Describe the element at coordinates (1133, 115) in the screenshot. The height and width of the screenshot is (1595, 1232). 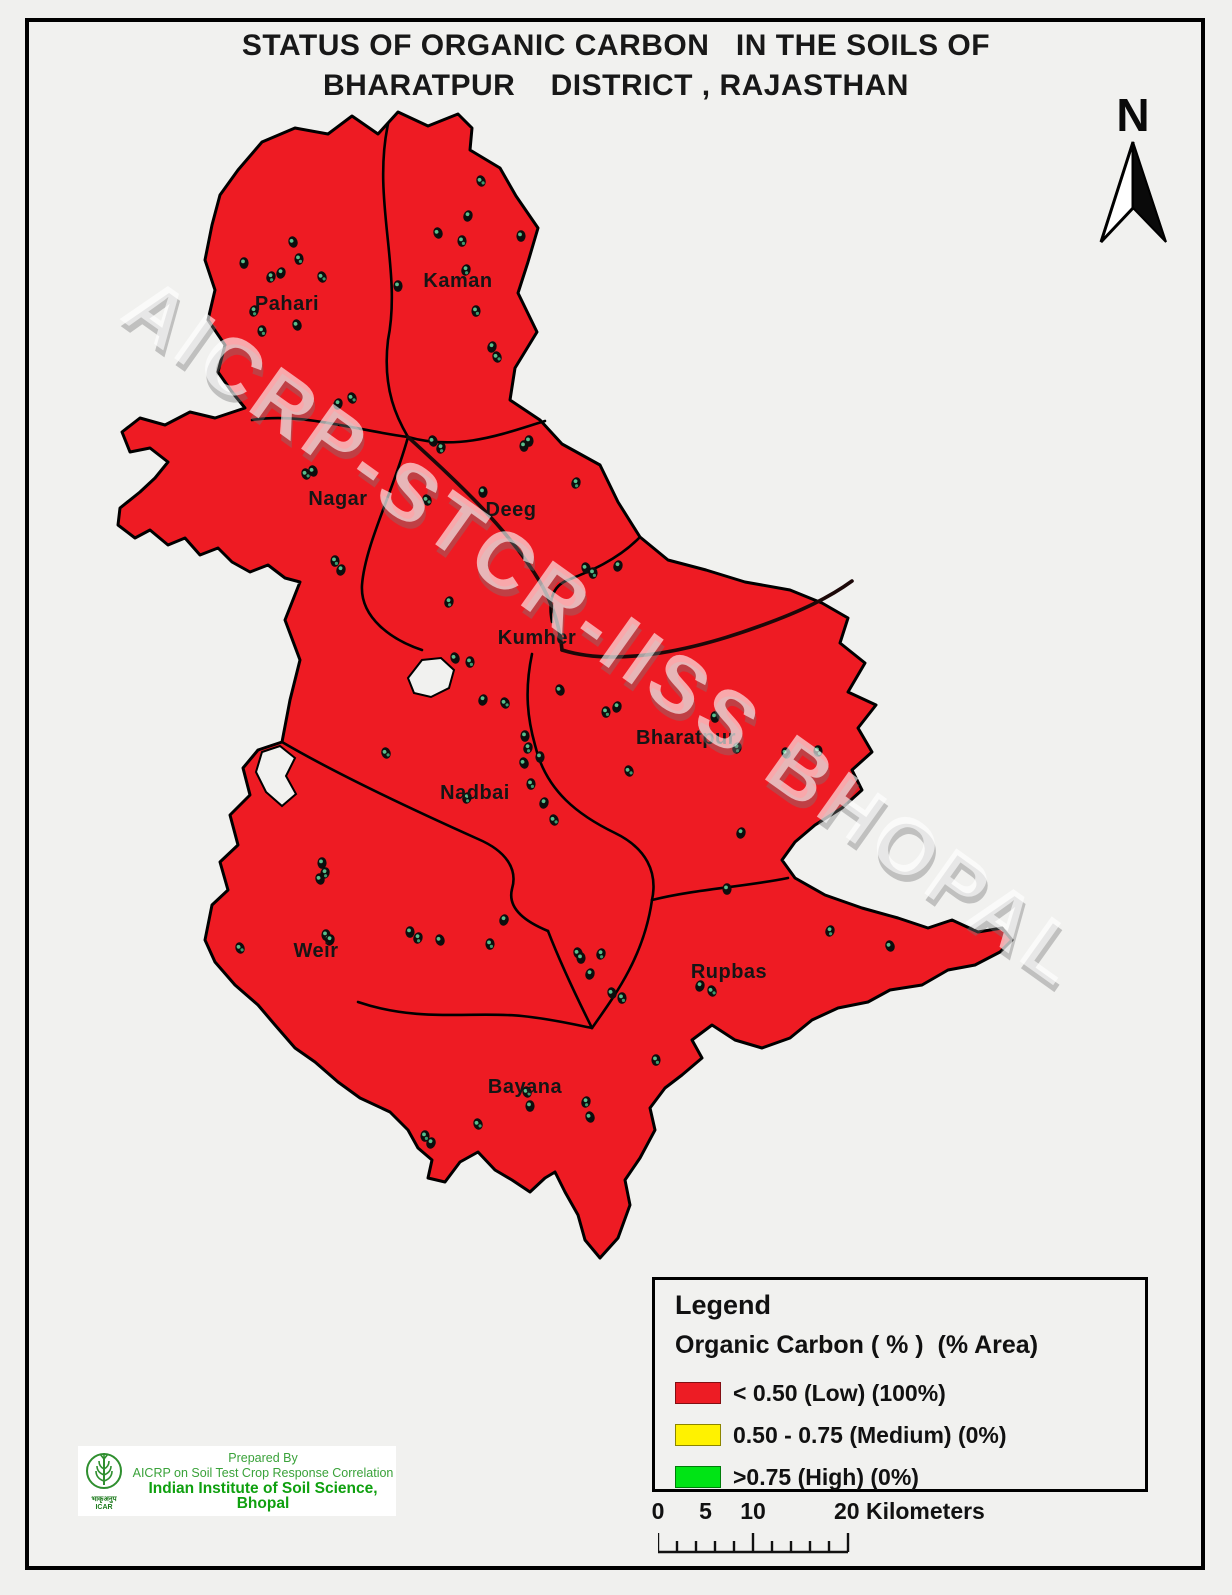
I see `north-label: N` at that location.